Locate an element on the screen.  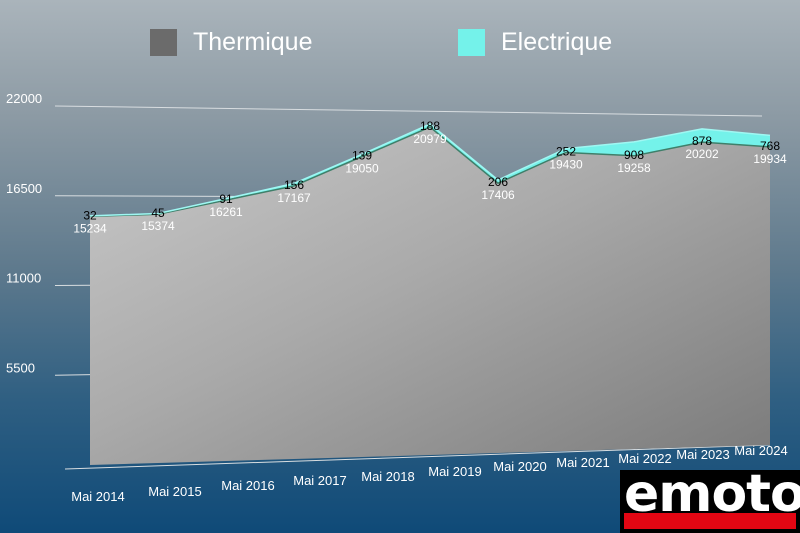
x-tick-label: Mai 2021 is located at coordinates (582, 462).